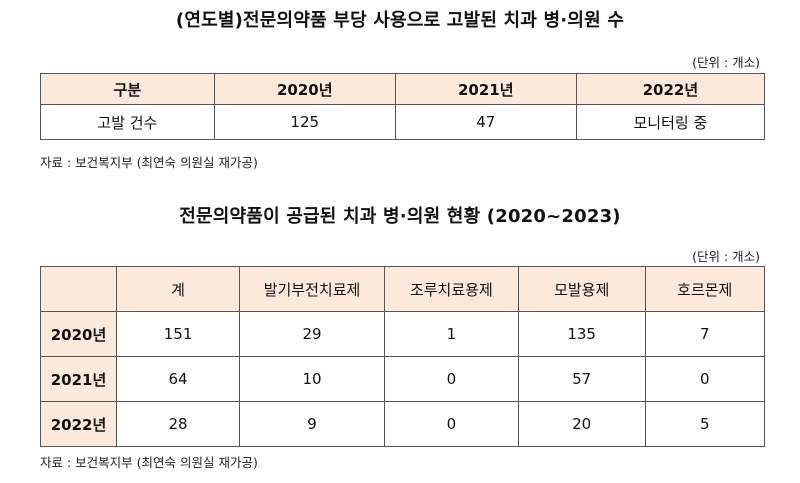 This screenshot has height=483, width=800. Describe the element at coordinates (178, 424) in the screenshot. I see `cell-value: 28` at that location.